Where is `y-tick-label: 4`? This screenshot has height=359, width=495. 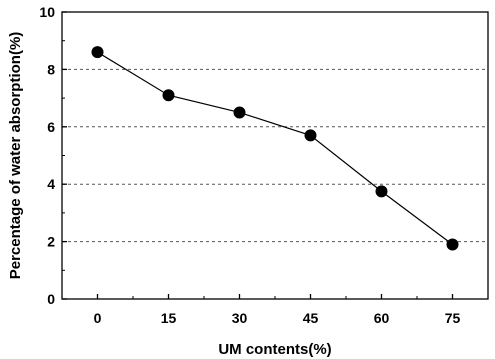 y-tick-label: 4 is located at coordinates (51, 184).